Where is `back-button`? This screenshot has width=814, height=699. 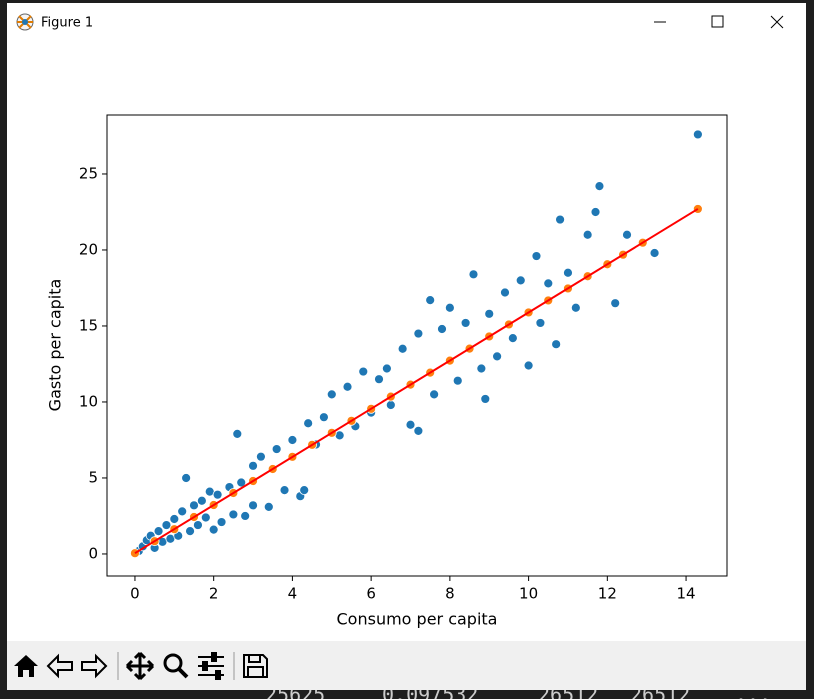 back-button is located at coordinates (59, 666).